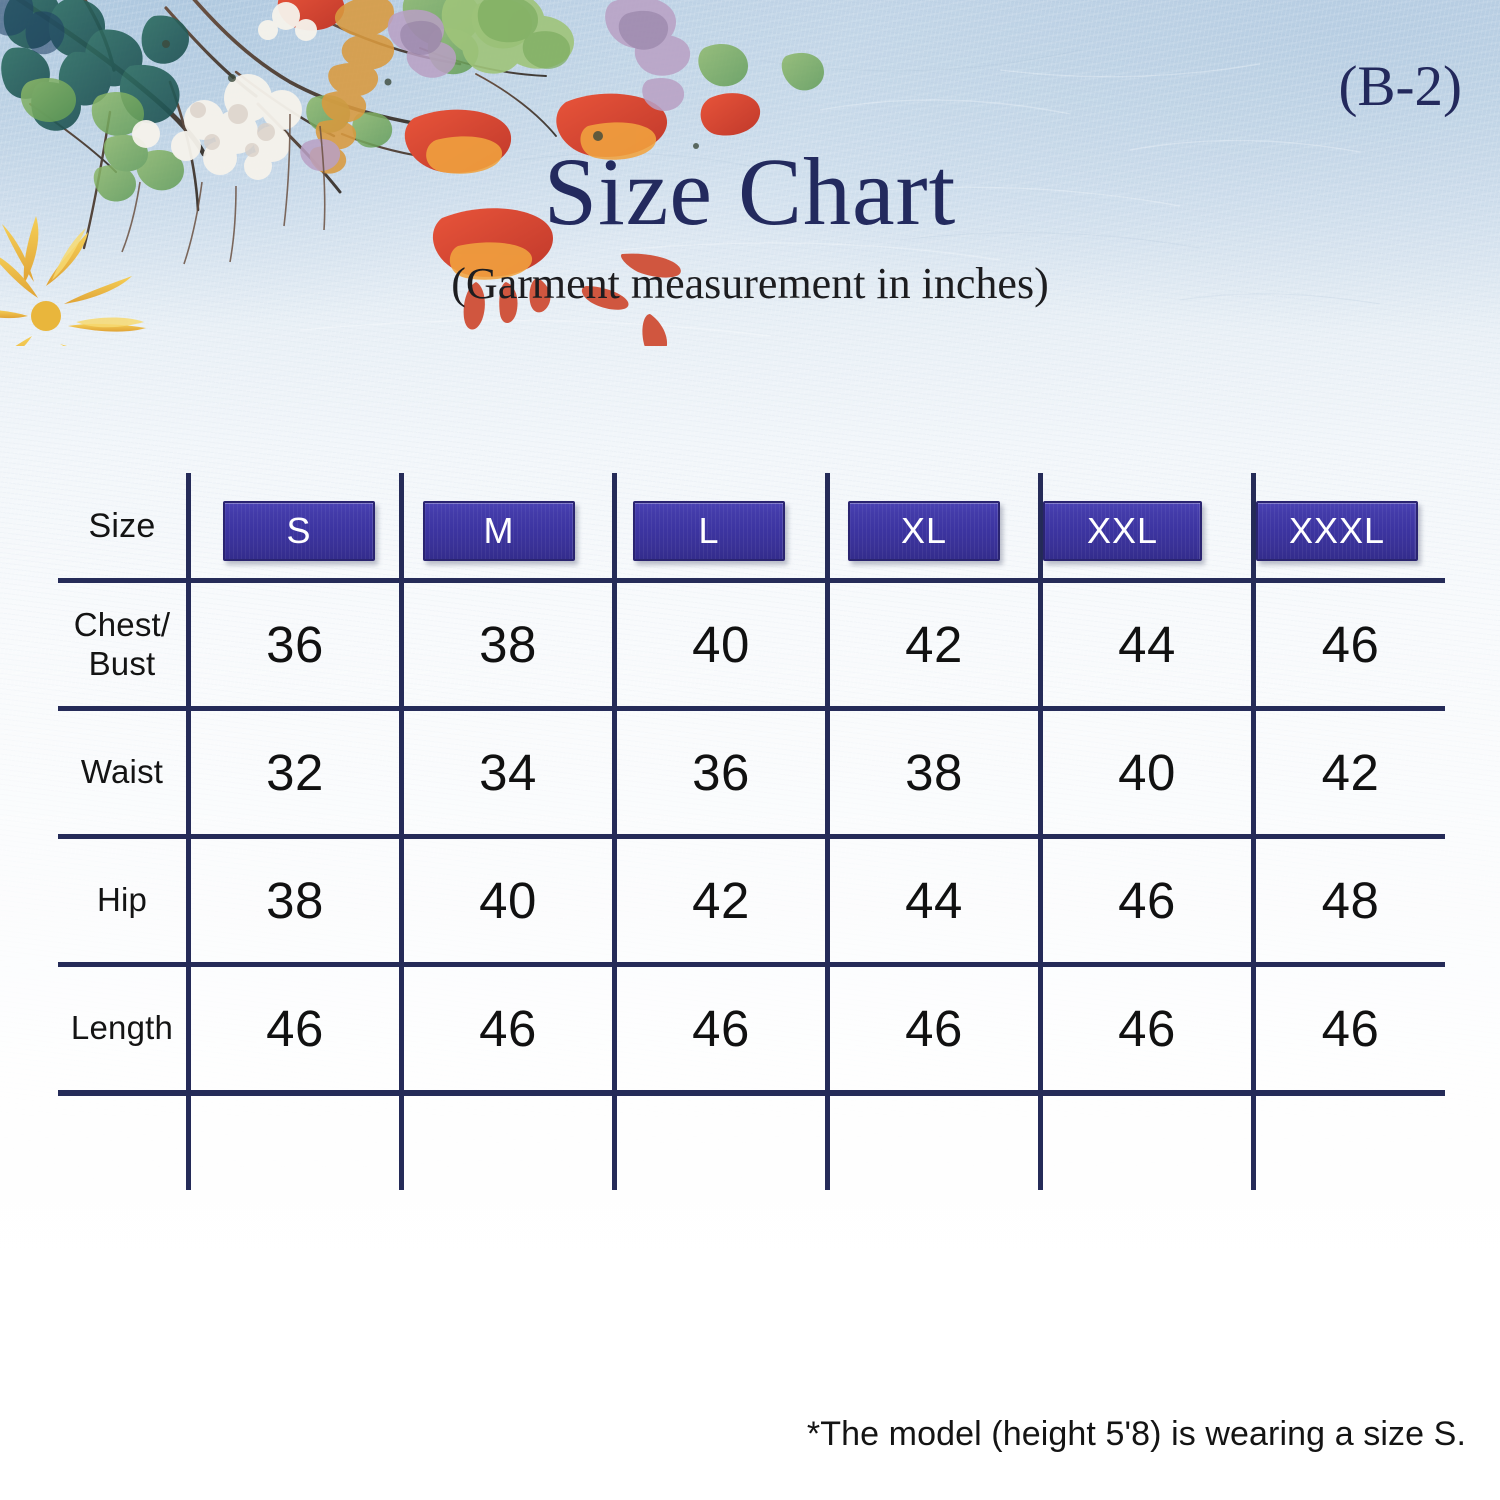 The width and height of the screenshot is (1500, 1500). I want to click on size-badge-label: XXXL, so click(1337, 530).